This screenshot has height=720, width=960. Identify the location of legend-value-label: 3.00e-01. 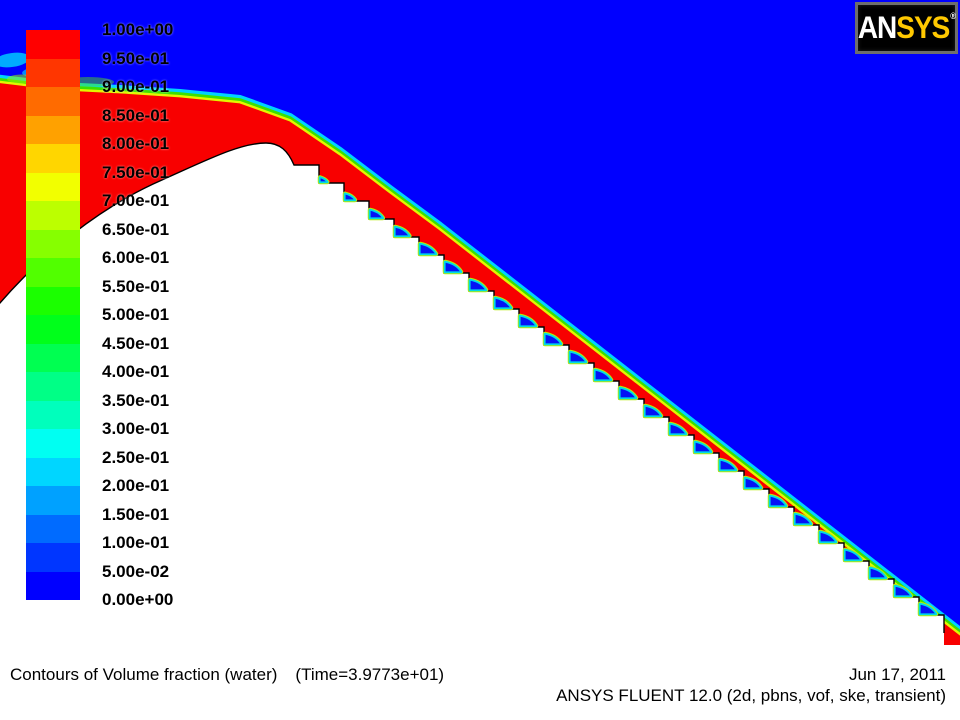
(136, 428).